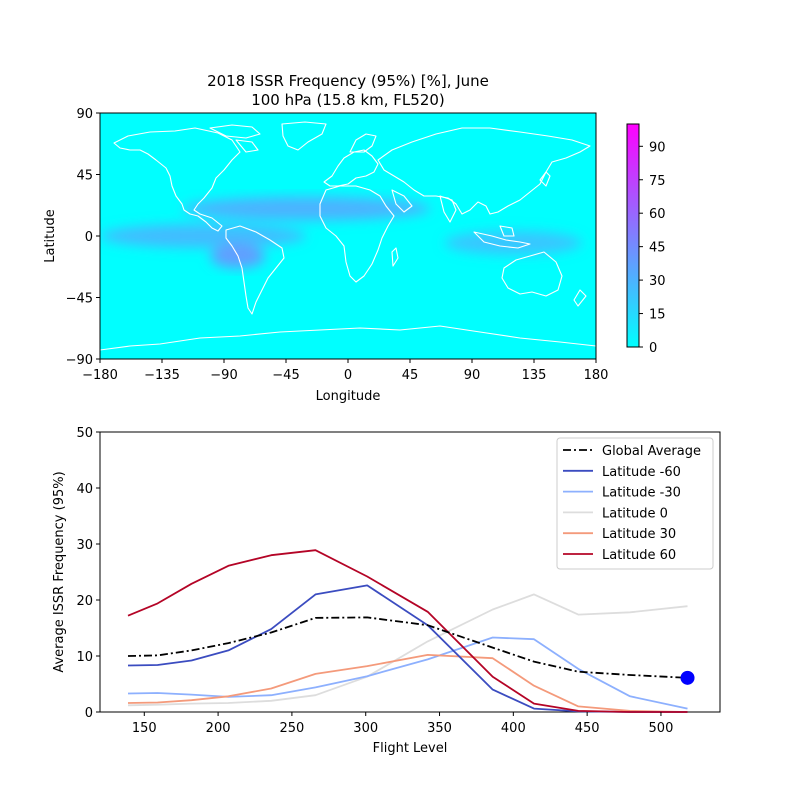 The height and width of the screenshot is (800, 800). Describe the element at coordinates (639, 555) in the screenshot. I see `legend-label: Latitude 60` at that location.